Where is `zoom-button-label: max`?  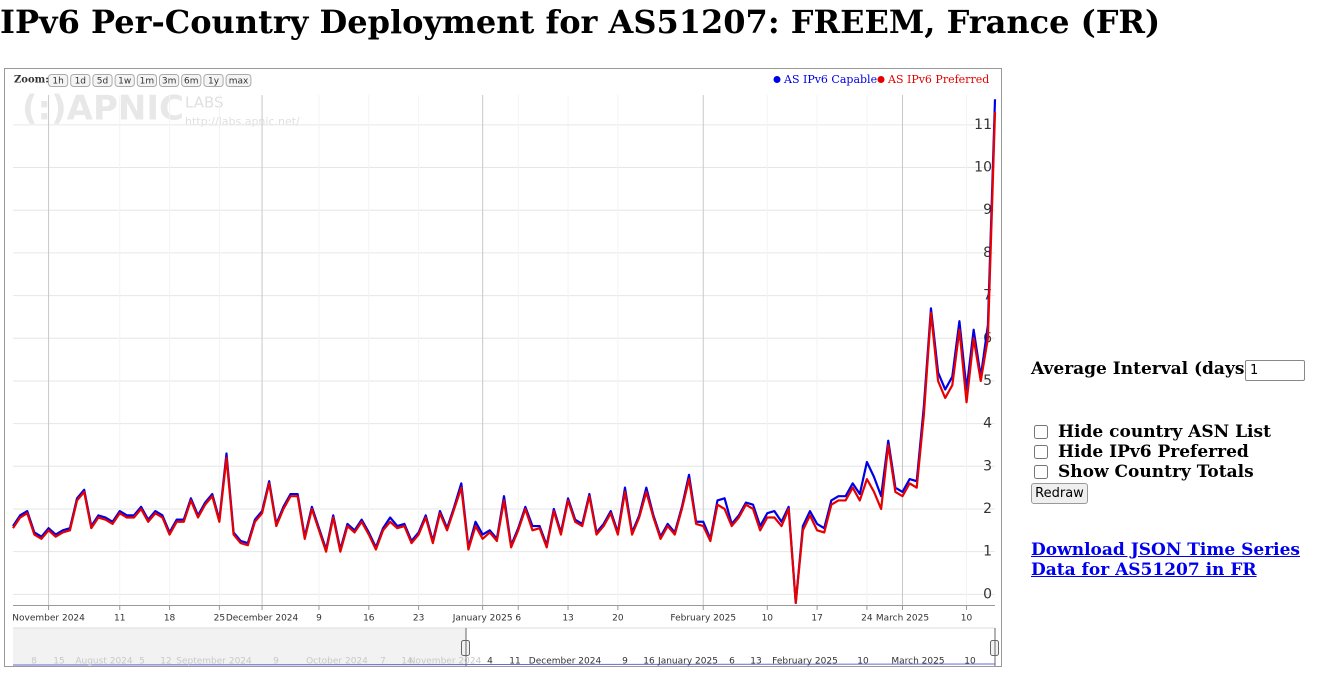 zoom-button-label: max is located at coordinates (239, 82).